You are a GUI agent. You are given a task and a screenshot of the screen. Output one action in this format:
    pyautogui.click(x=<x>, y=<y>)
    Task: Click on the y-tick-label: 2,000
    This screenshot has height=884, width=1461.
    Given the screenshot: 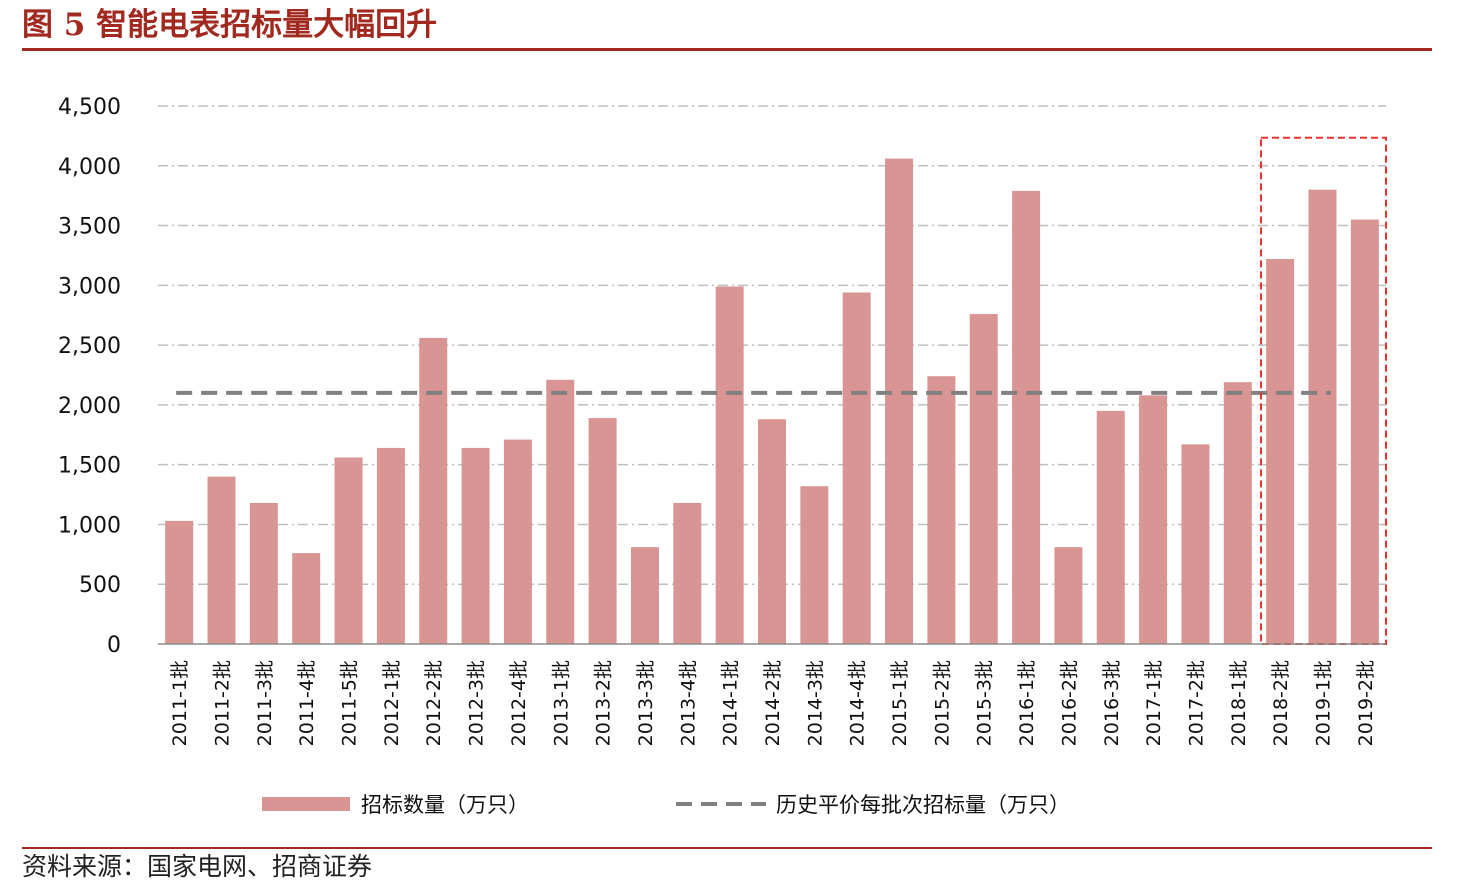 What is the action you would take?
    pyautogui.click(x=89, y=406)
    